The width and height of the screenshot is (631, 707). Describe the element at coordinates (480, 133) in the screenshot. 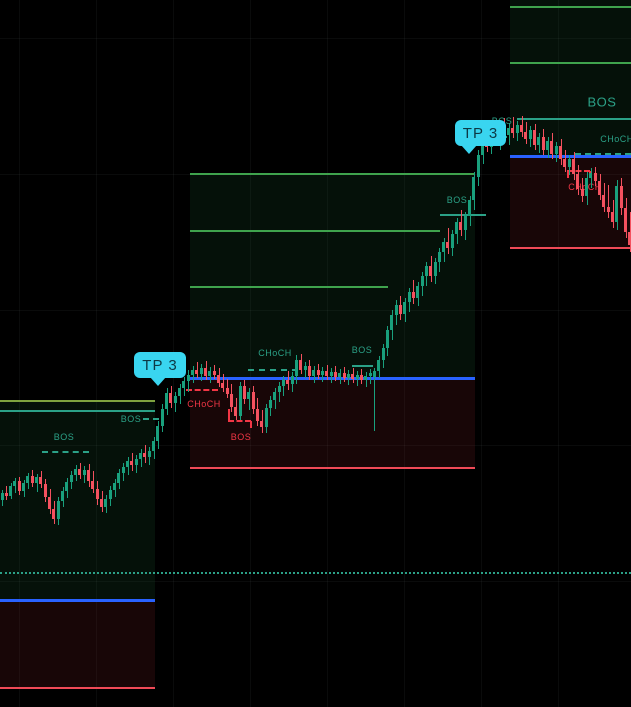

I see `tp3-label-right-text: TP 3` at that location.